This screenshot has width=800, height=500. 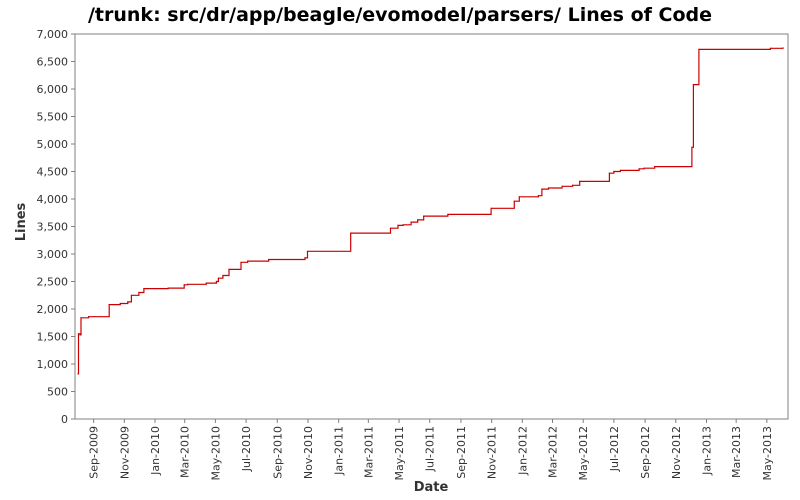 I want to click on x-tick-label: Jul-2011, so click(x=430, y=449).